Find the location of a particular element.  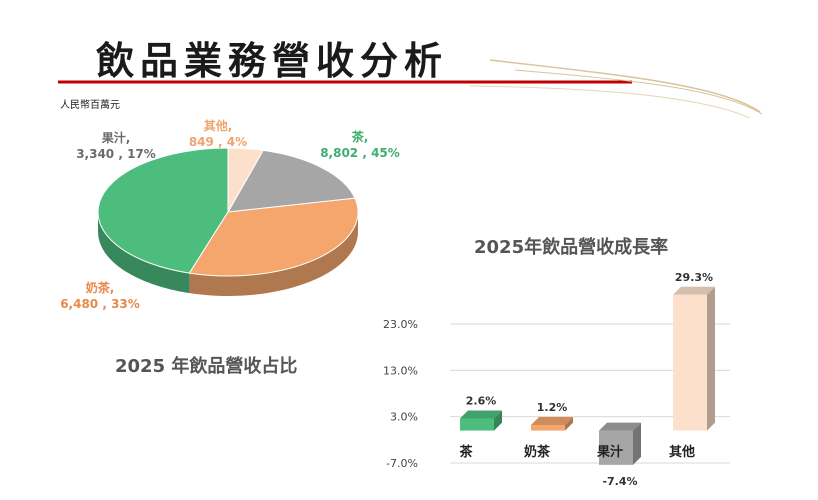

page-title: 飲品業務營收分析 is located at coordinates (272, 60).